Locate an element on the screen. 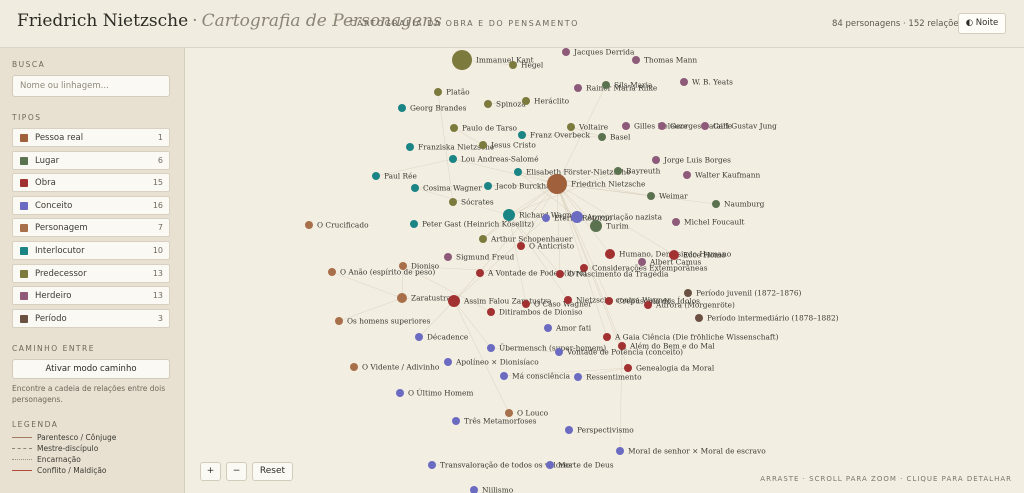 This screenshot has height=493, width=1024. type-filter-item: Predecessor 13 is located at coordinates (91, 273).